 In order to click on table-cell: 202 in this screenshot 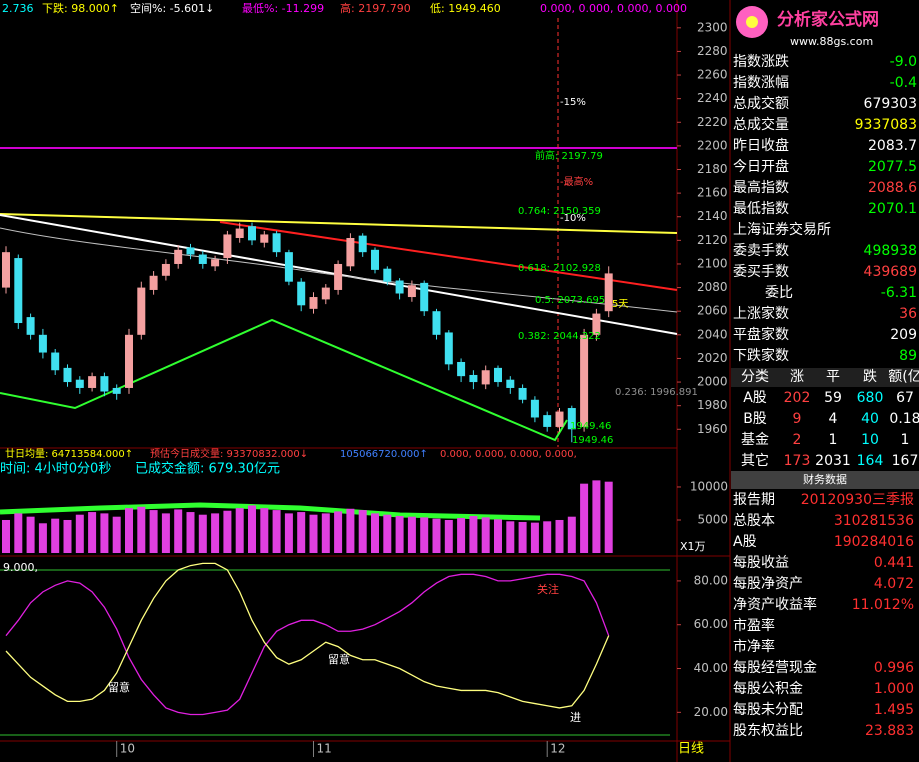, I will do `click(797, 398)`.